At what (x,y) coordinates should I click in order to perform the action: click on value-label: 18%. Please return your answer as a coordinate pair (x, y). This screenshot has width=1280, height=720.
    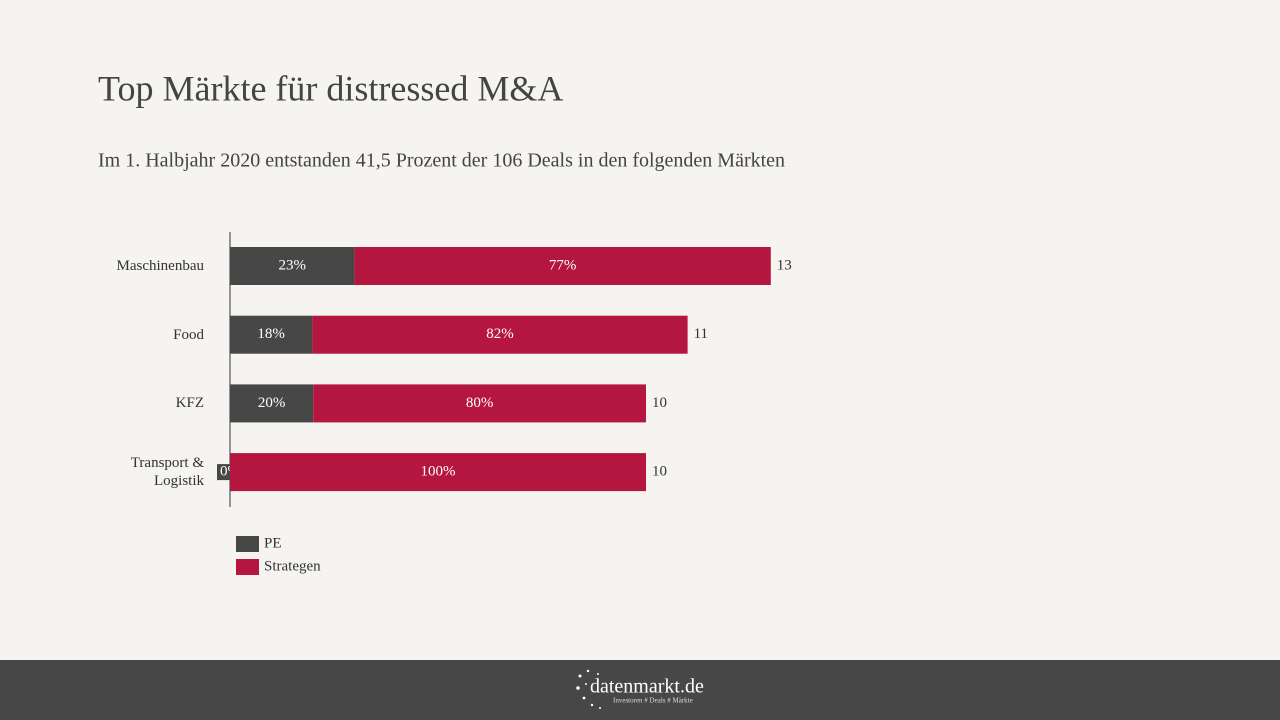
    Looking at the image, I should click on (271, 334).